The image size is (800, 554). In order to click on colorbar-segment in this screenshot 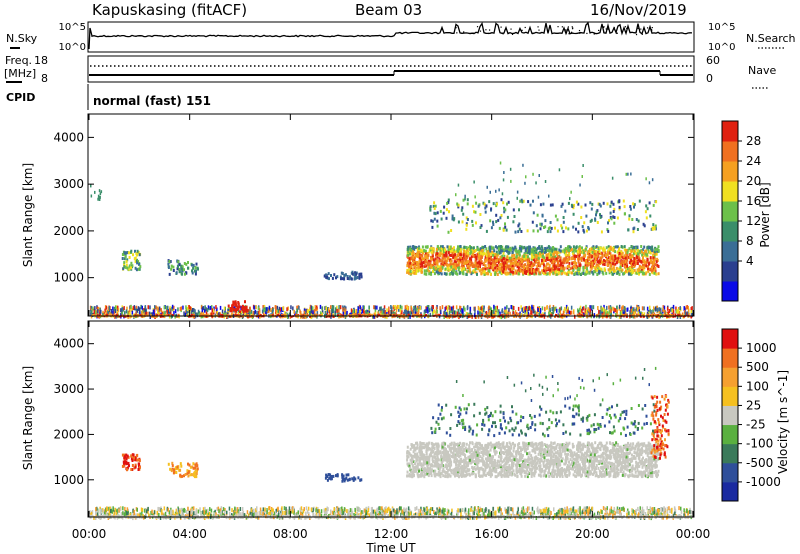, I will do `click(730, 271)`.